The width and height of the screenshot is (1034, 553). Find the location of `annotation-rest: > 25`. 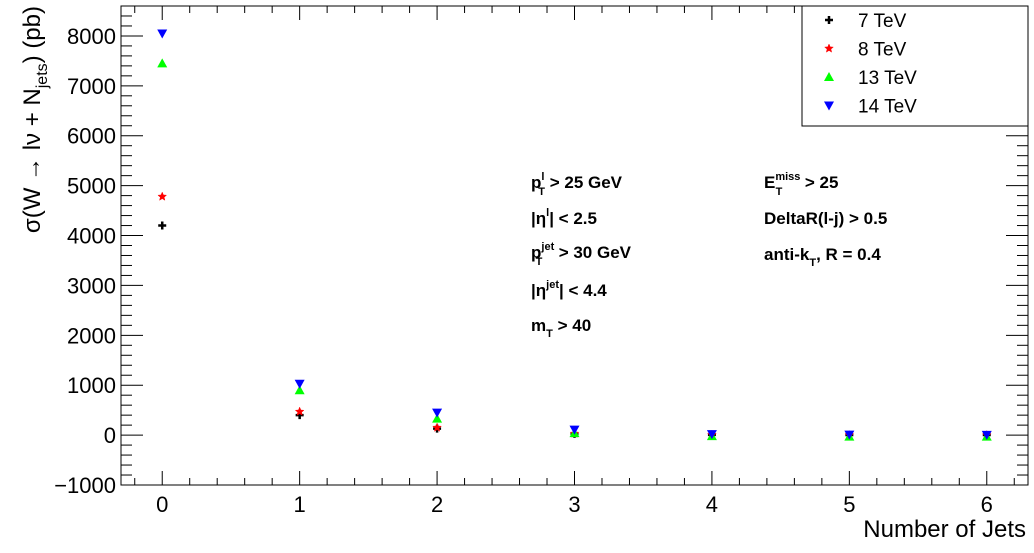

annotation-rest: > 25 is located at coordinates (819, 182).